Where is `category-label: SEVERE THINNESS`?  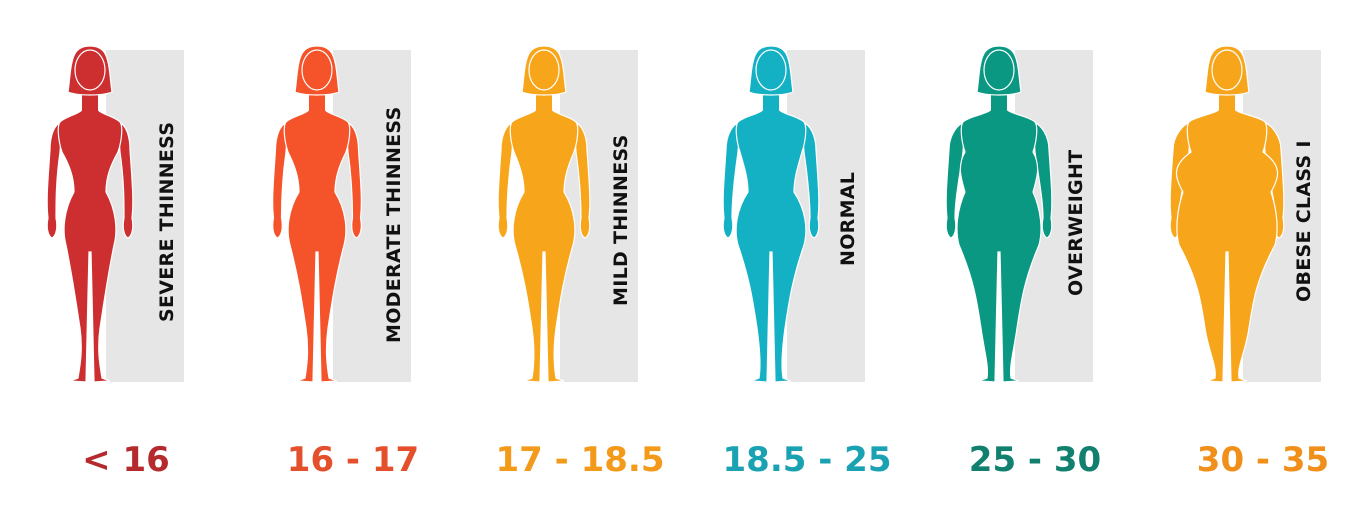 category-label: SEVERE THINNESS is located at coordinates (167, 221).